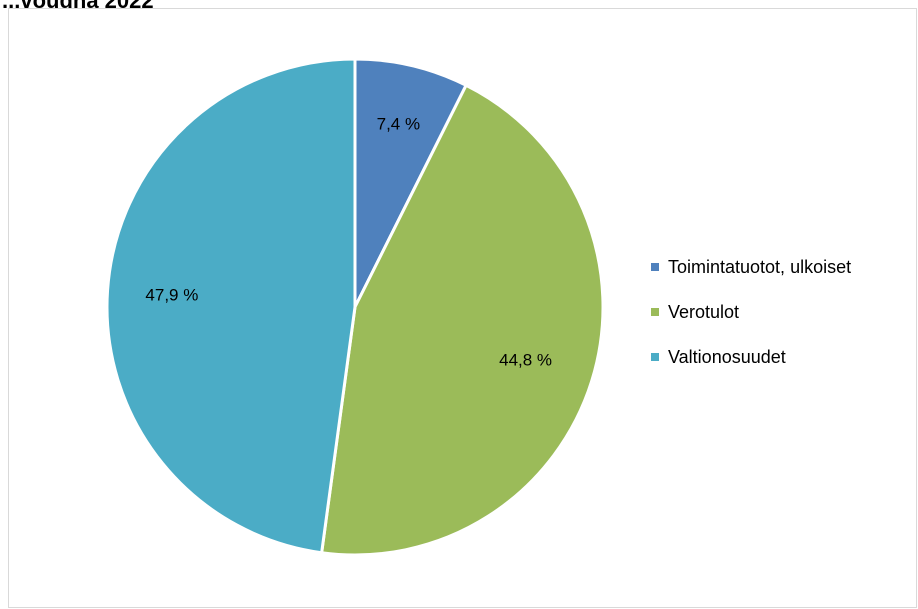  What do you see at coordinates (398, 124) in the screenshot?
I see `data-label-1: 7,4 %` at bounding box center [398, 124].